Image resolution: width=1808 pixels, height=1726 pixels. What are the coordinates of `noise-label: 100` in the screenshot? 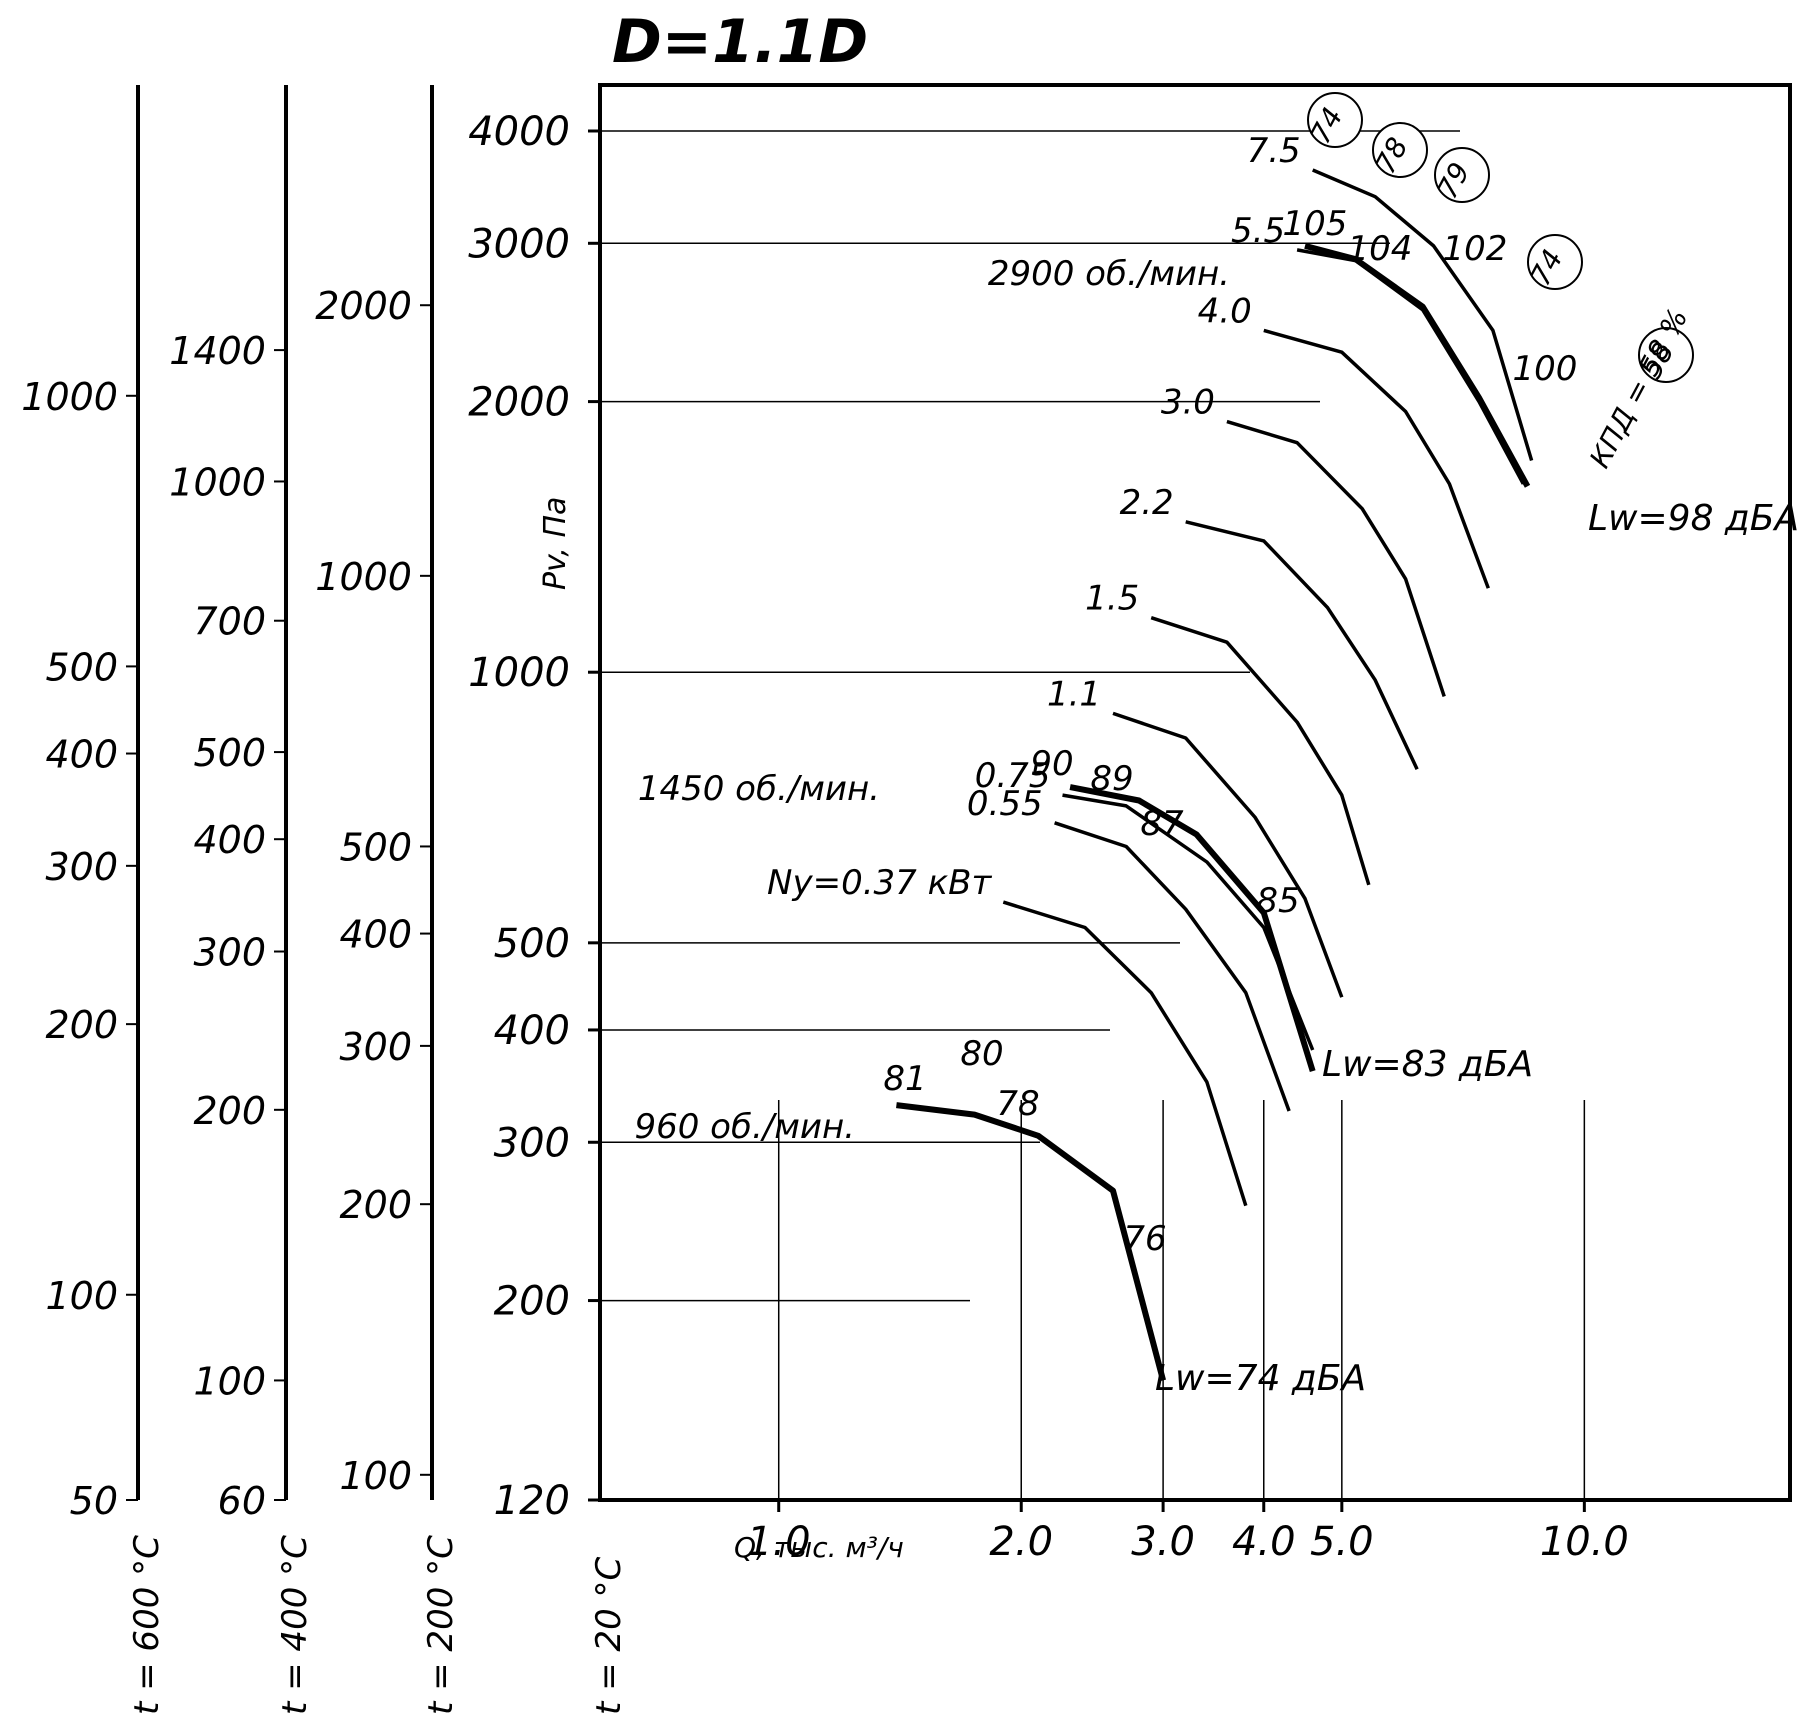 It's located at (1545, 369).